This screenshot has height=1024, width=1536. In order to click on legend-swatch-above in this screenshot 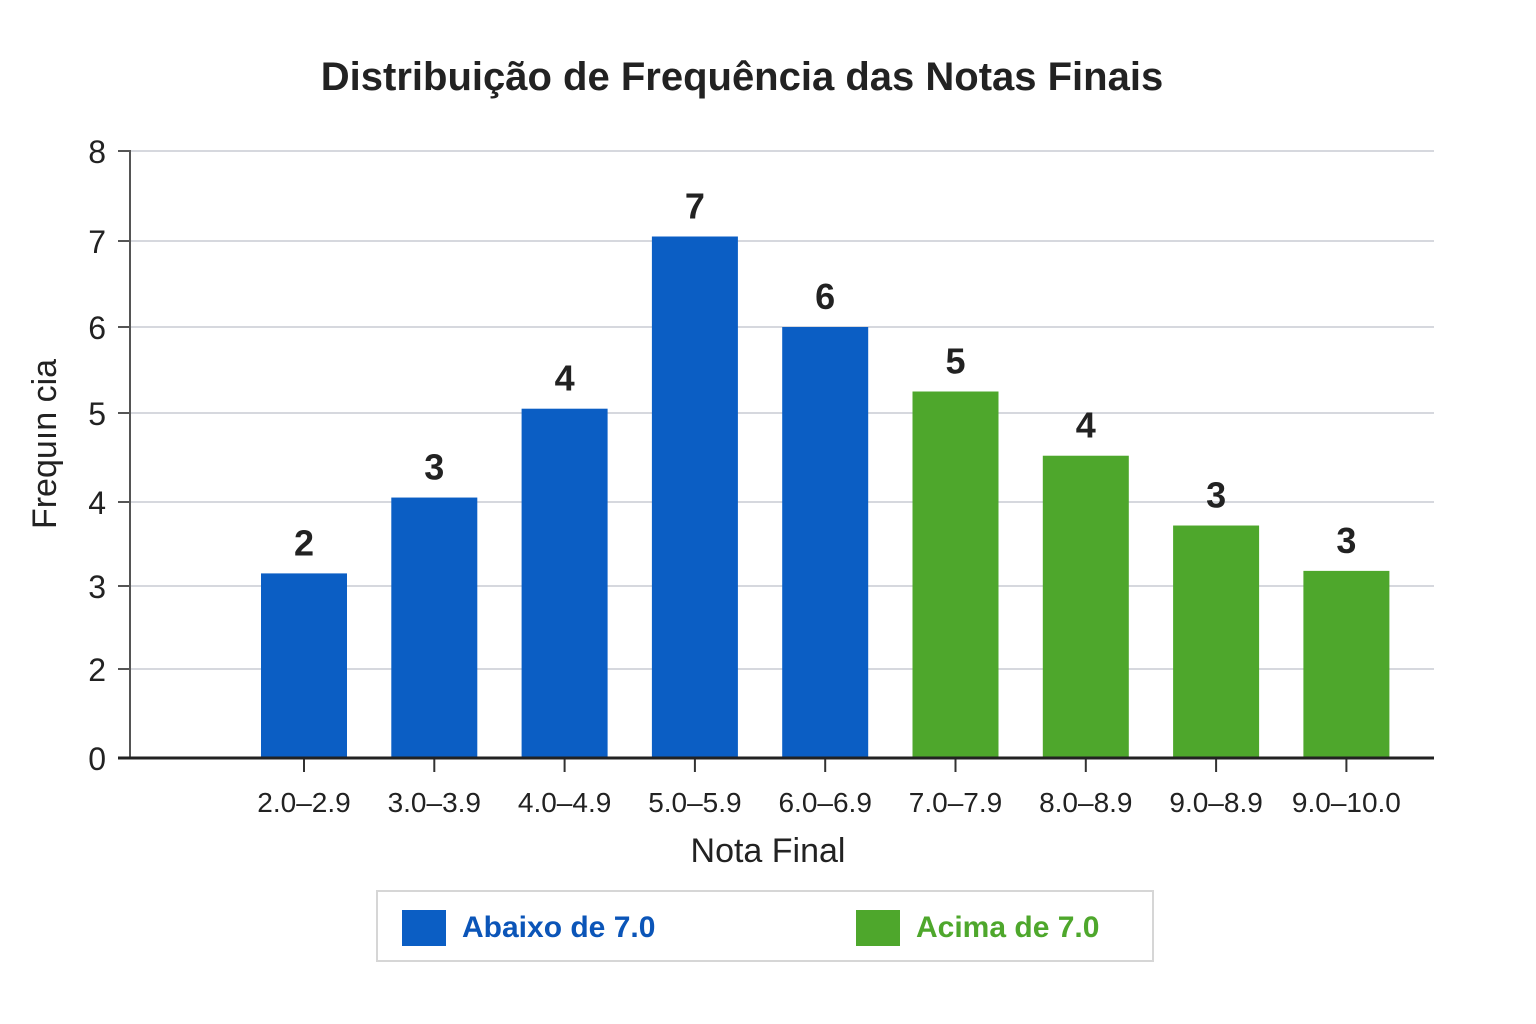, I will do `click(878, 928)`.